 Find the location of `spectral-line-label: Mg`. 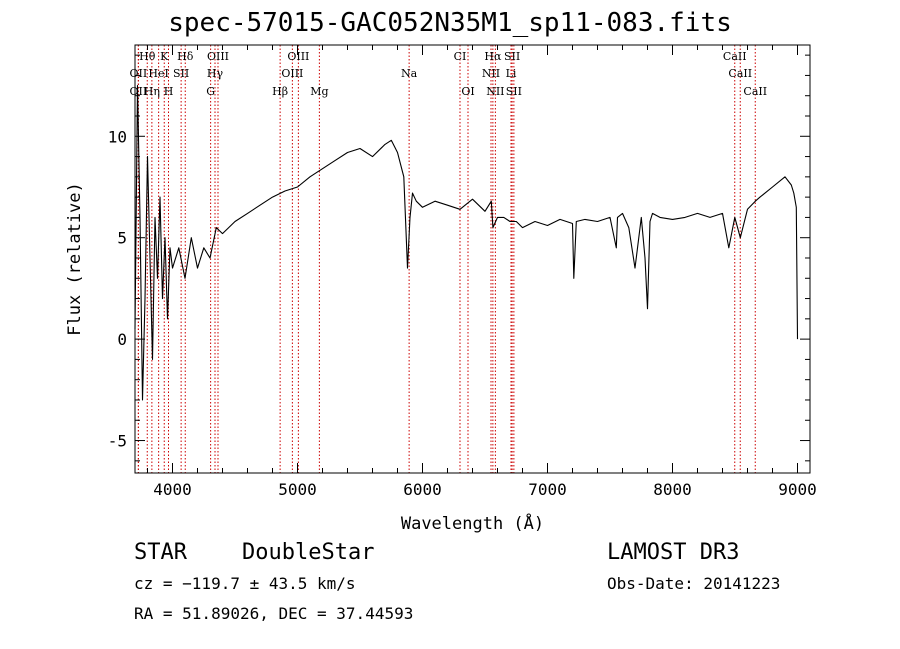

spectral-line-label: Mg is located at coordinates (319, 91).